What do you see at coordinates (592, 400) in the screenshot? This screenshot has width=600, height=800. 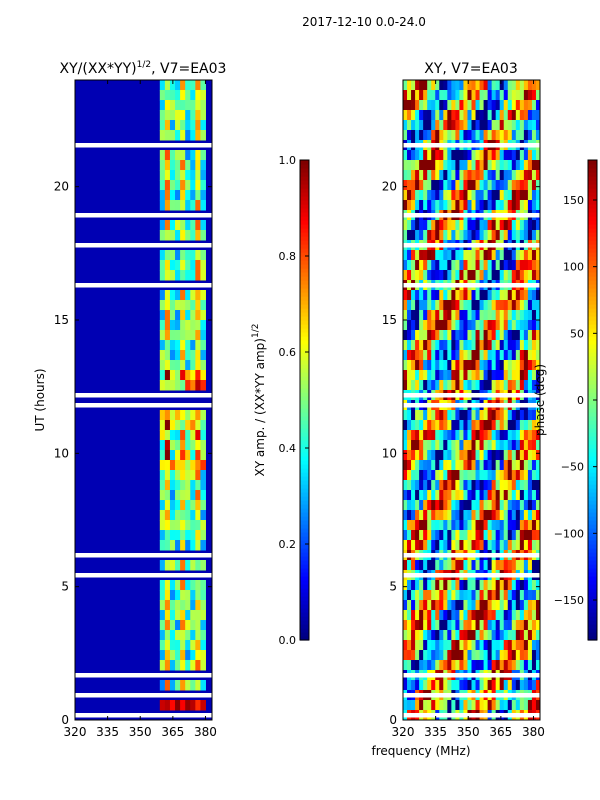 I see `phase-colorbar-gradient` at bounding box center [592, 400].